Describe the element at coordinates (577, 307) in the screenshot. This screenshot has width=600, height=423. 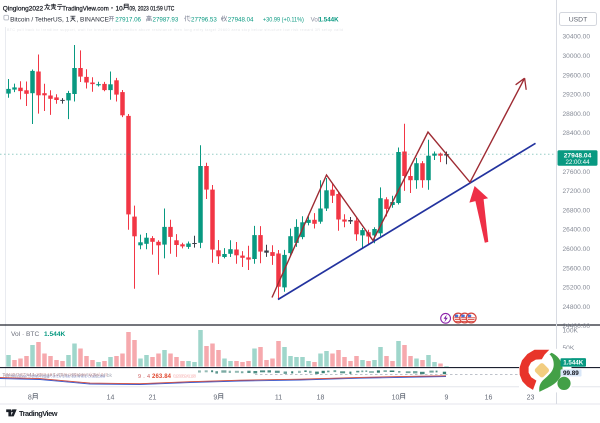
I see `svg-text: 24800.00` at that location.